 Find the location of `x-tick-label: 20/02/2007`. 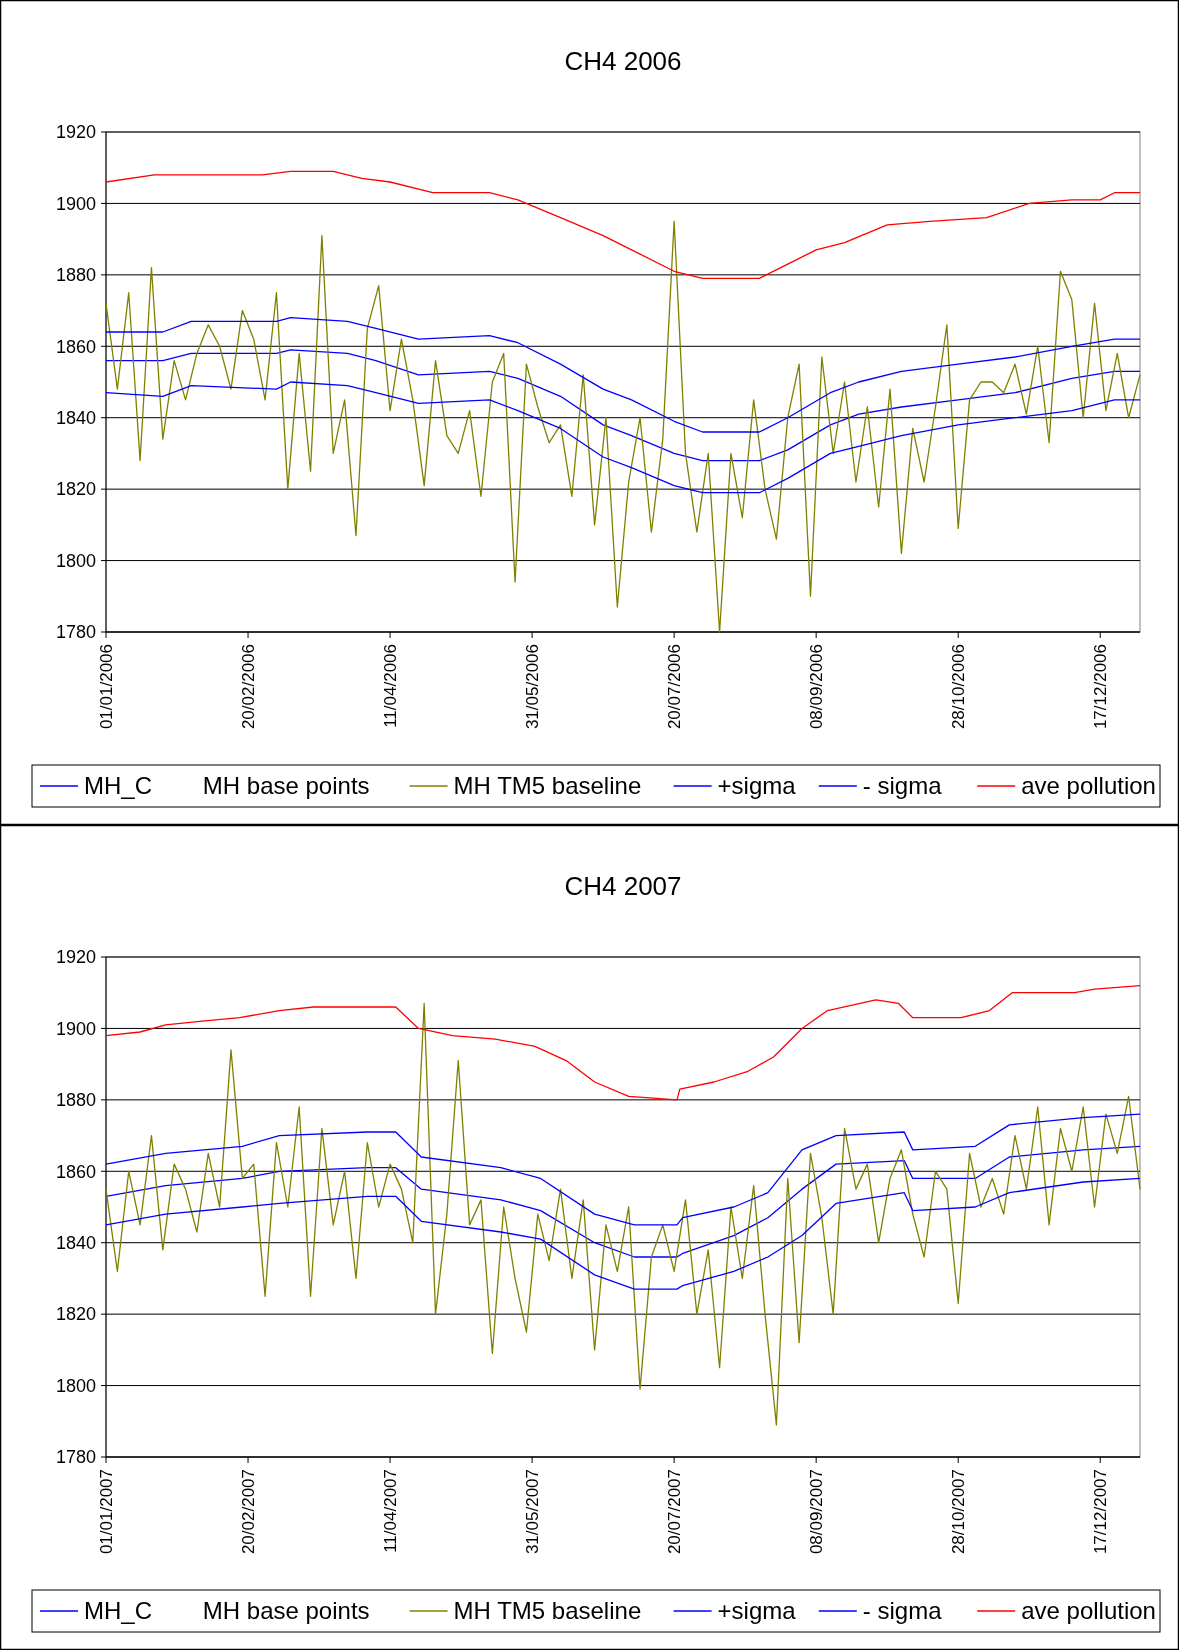

x-tick-label: 20/02/2007 is located at coordinates (248, 1512).